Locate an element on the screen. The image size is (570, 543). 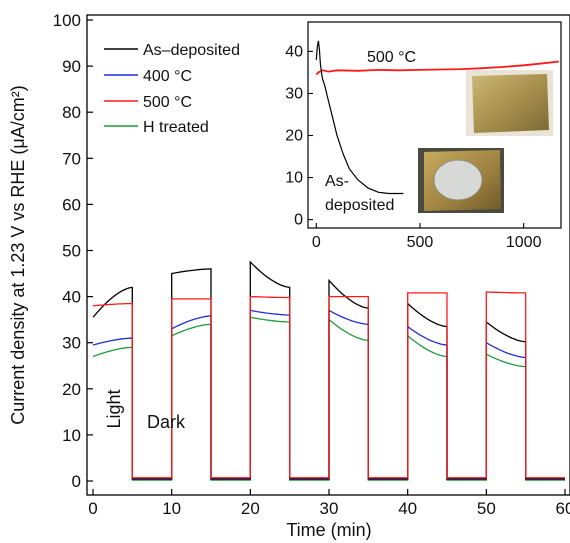
inset-annotation-deposited: deposited is located at coordinates (359, 205).